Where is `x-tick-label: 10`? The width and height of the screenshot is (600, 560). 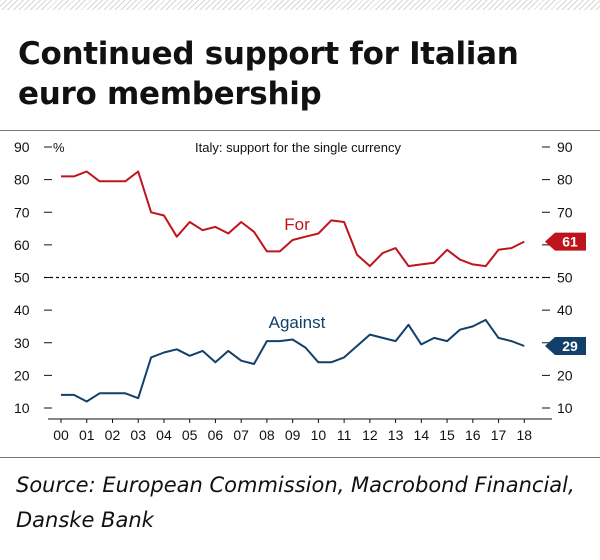
x-tick-label: 10 is located at coordinates (319, 435).